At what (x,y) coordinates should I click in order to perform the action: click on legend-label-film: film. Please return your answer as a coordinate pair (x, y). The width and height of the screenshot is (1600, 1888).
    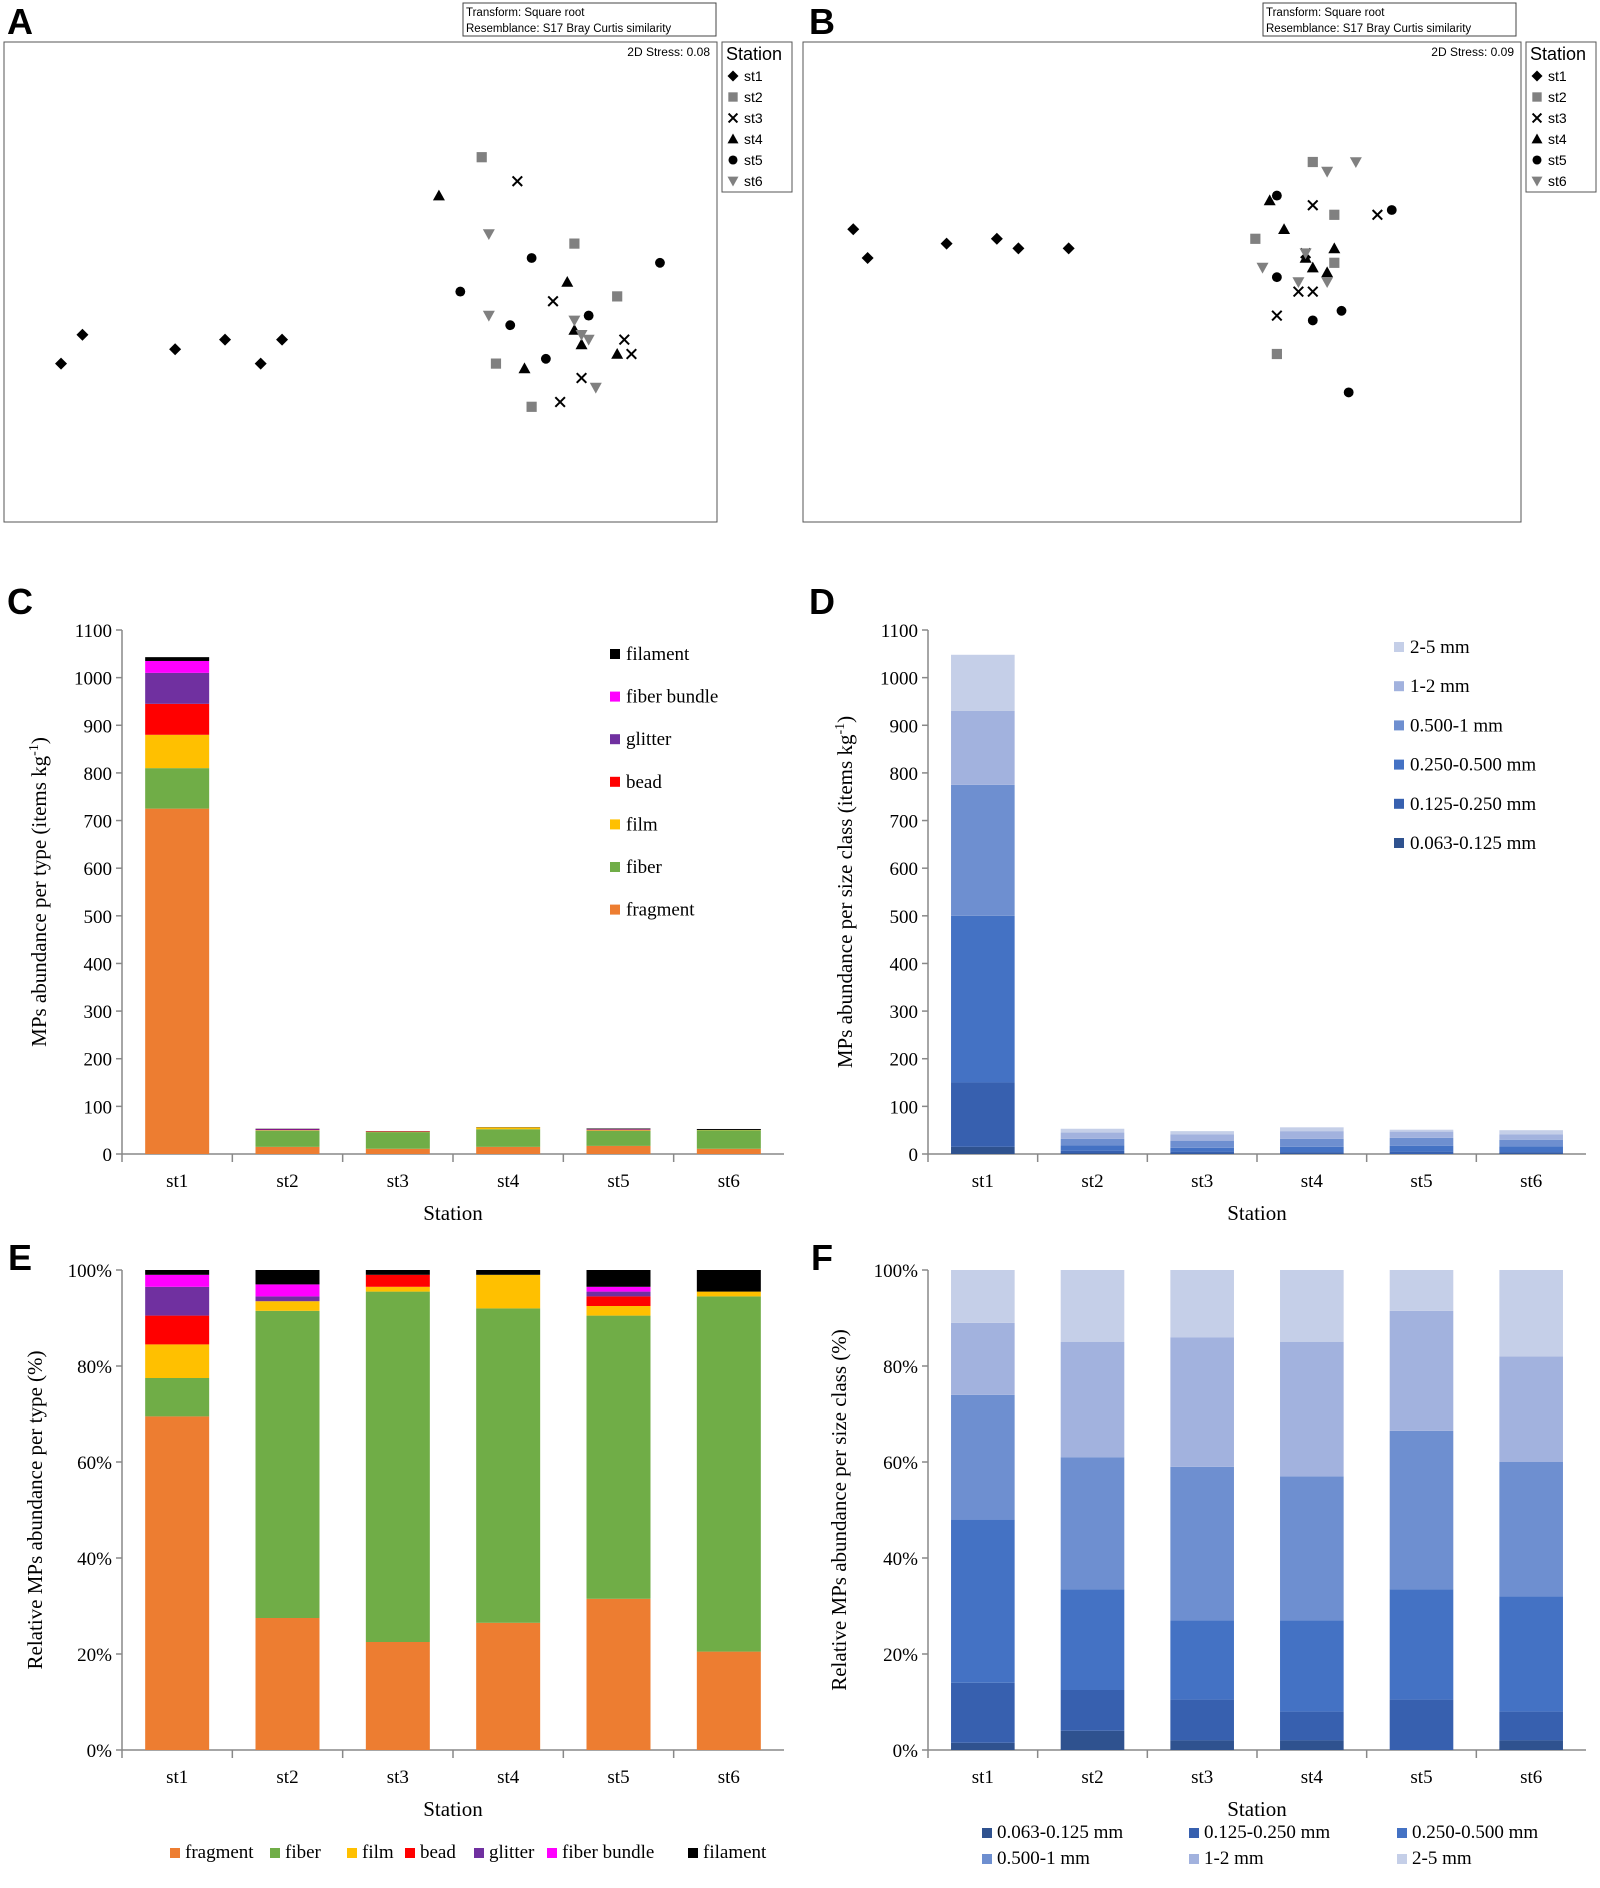
    Looking at the image, I should click on (642, 824).